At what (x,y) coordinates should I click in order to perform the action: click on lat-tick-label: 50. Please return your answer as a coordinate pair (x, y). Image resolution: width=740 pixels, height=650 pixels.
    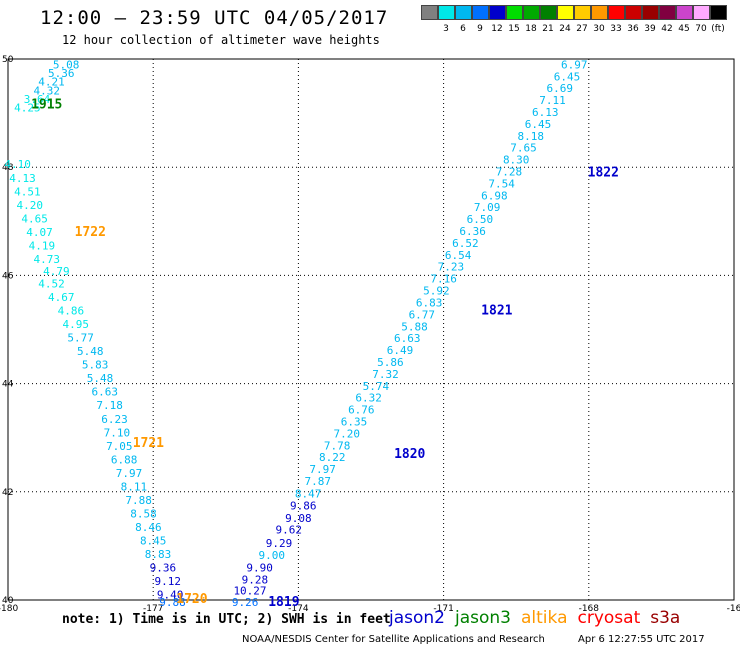
    Looking at the image, I should click on (8, 60).